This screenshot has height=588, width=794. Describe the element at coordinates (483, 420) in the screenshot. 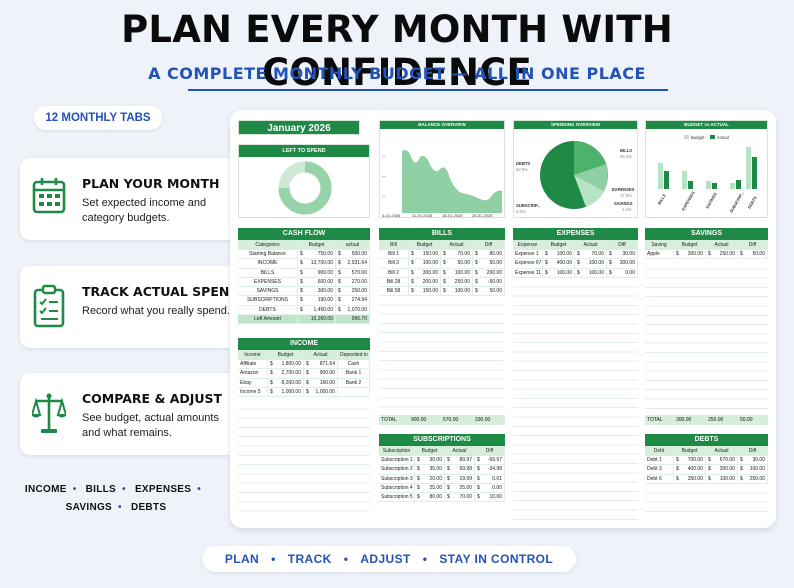

I see `total-diff: 330.00` at that location.